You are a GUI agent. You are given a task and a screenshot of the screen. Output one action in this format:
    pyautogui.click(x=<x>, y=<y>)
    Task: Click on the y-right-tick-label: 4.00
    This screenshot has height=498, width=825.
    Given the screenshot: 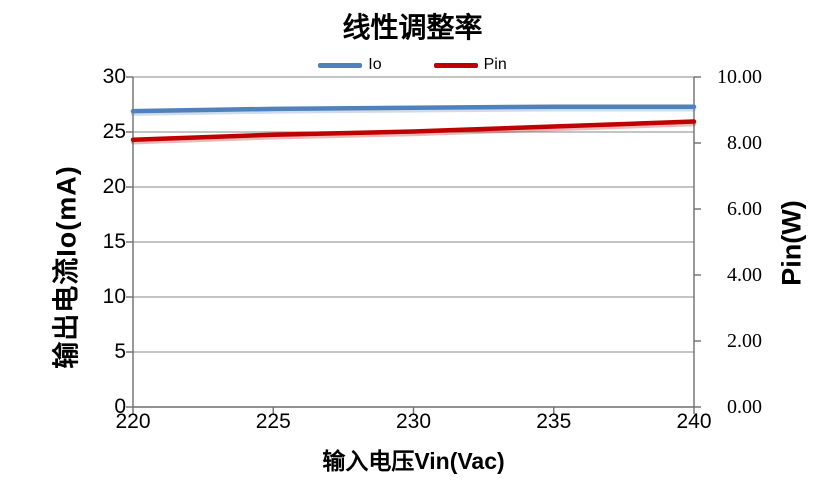 What is the action you would take?
    pyautogui.click(x=744, y=275)
    